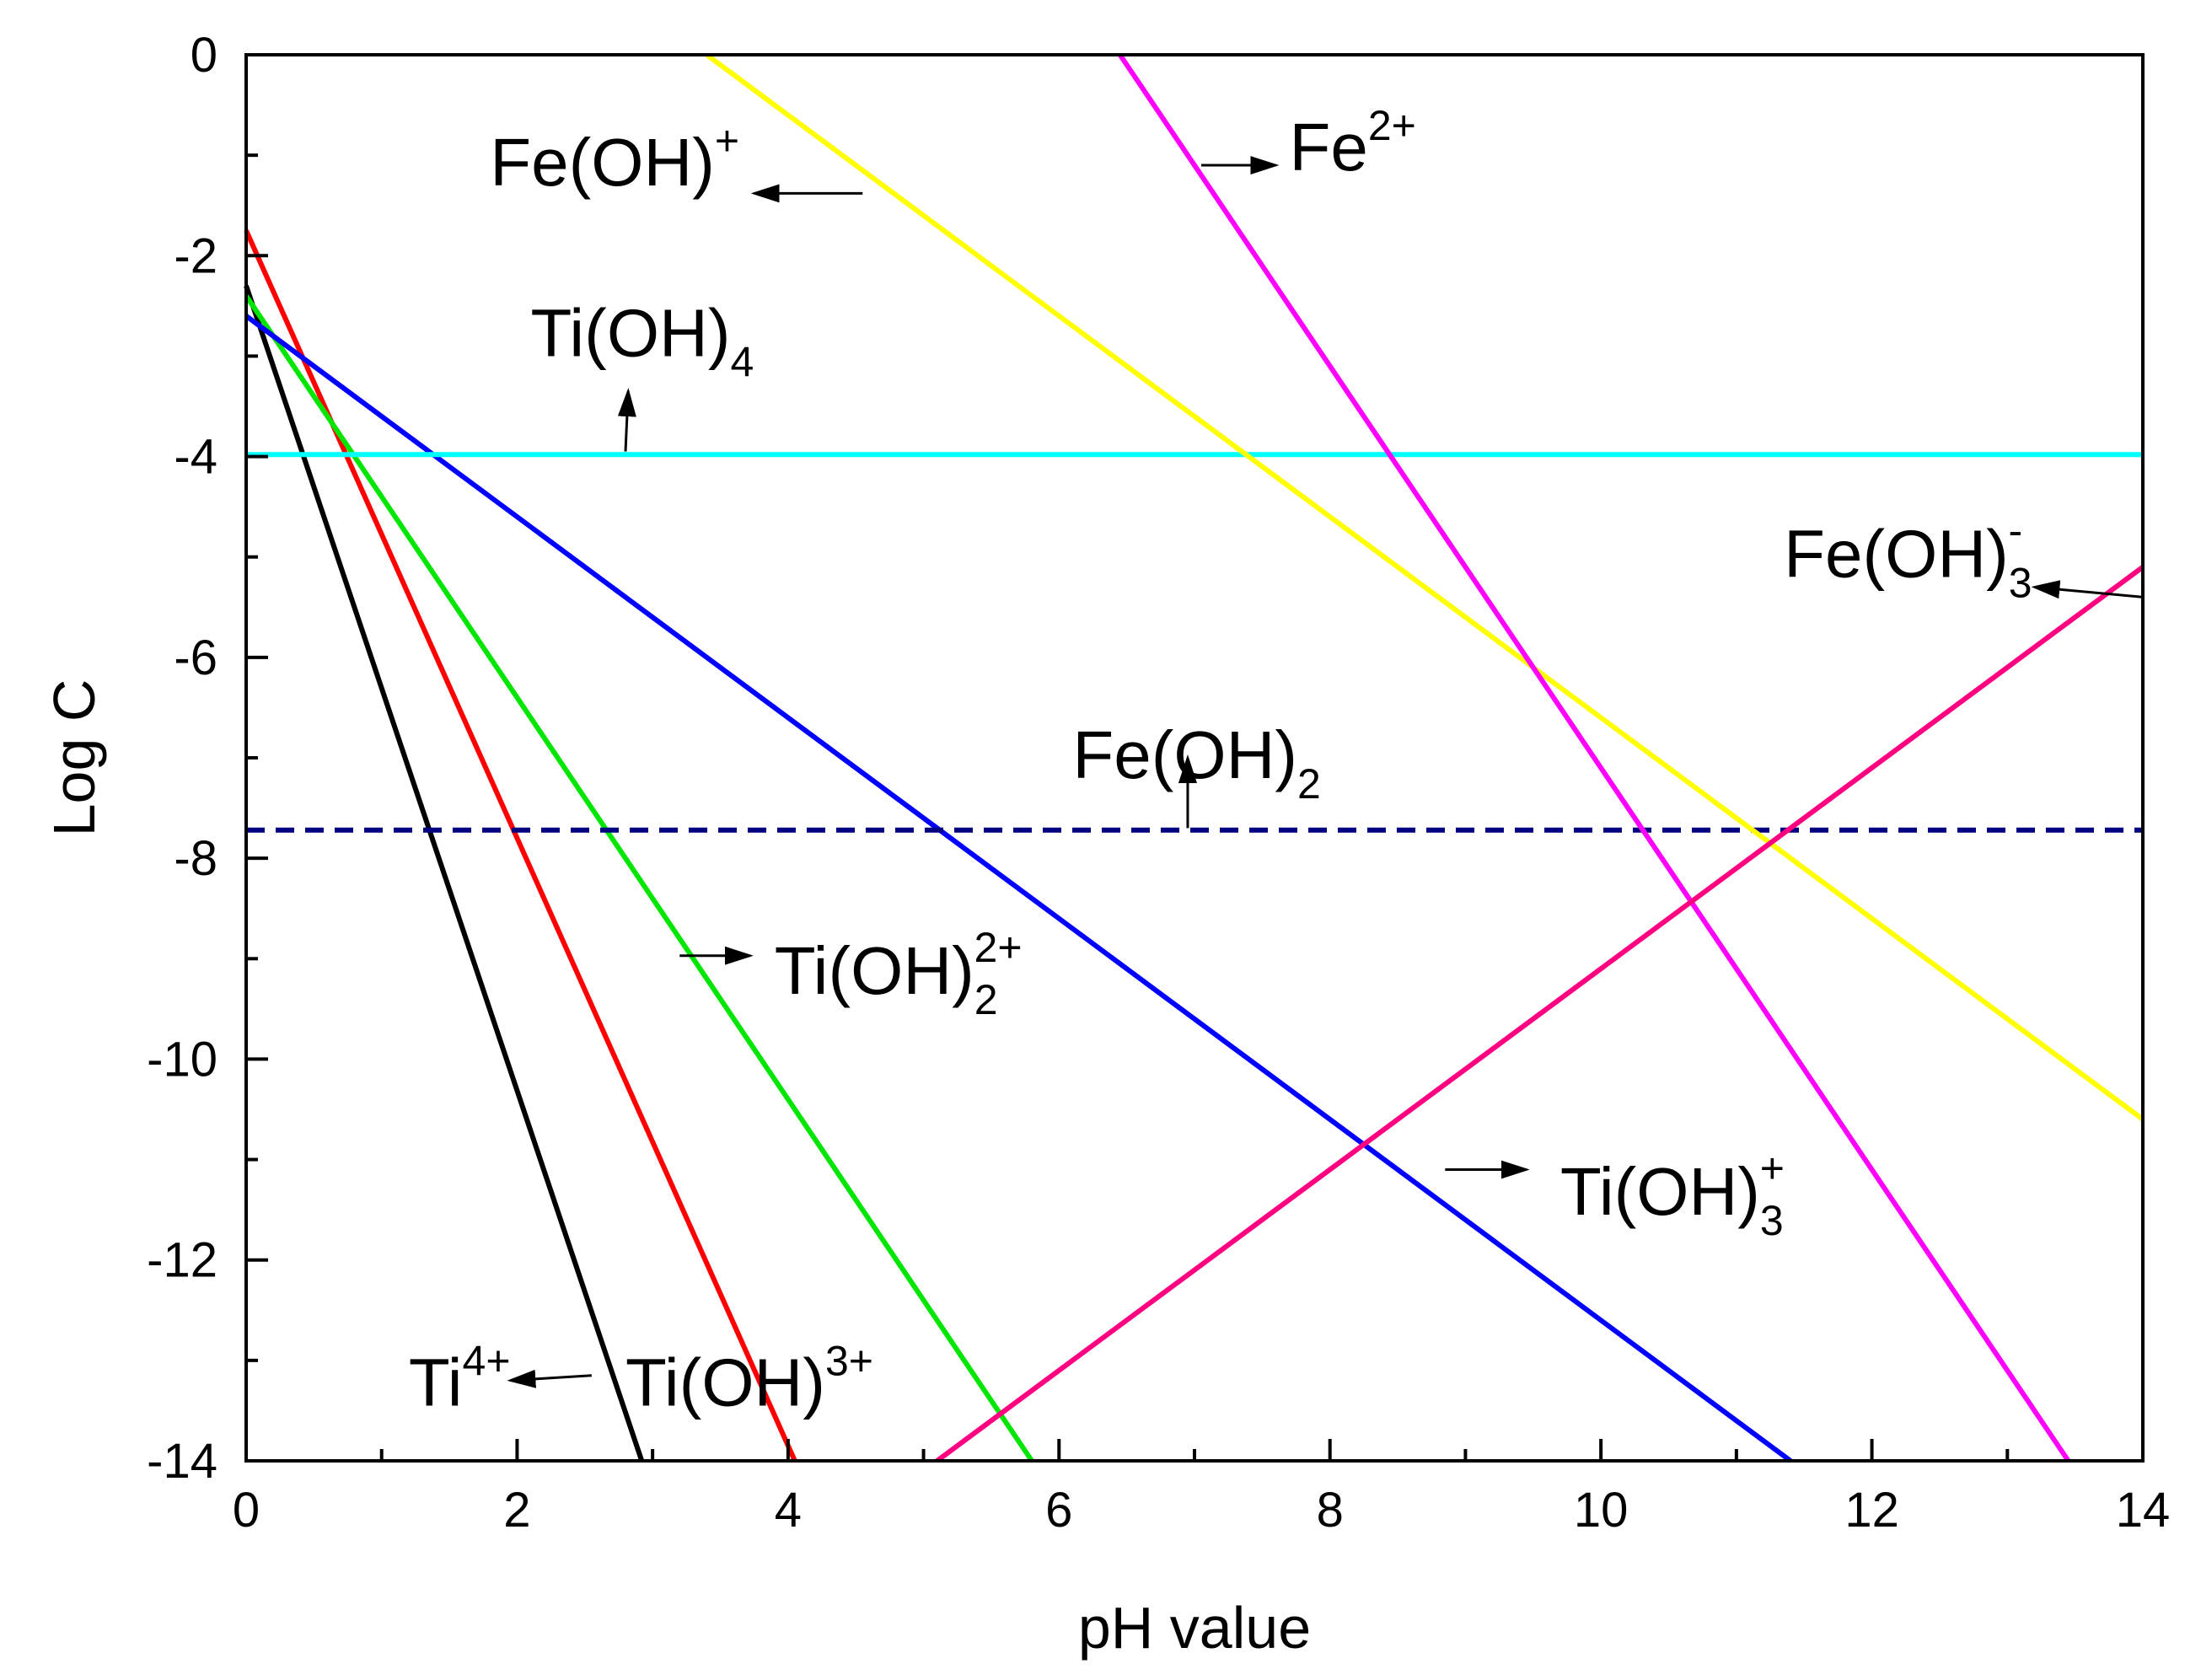 This screenshot has height=1680, width=2201. I want to click on label-fe-oh-2: Fe(OH)2, so click(1196, 762).